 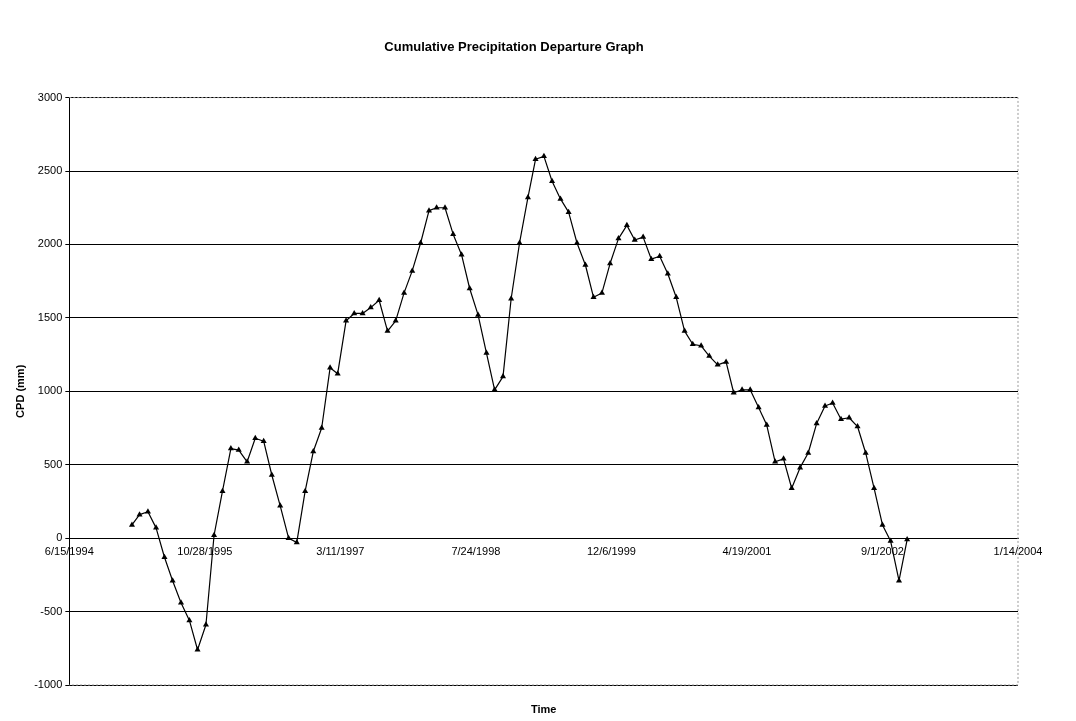 I want to click on y-tick-label: 0, so click(x=59, y=537).